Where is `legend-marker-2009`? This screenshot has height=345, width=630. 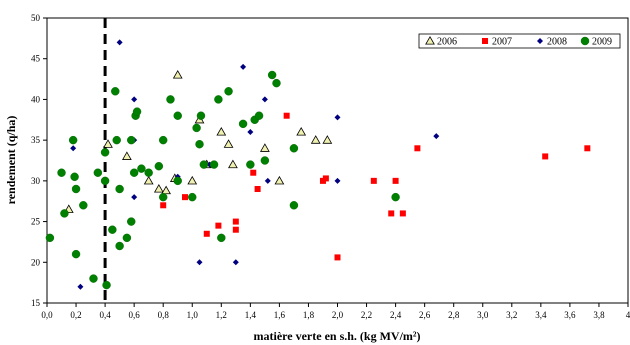
legend-marker-2009 is located at coordinates (585, 41).